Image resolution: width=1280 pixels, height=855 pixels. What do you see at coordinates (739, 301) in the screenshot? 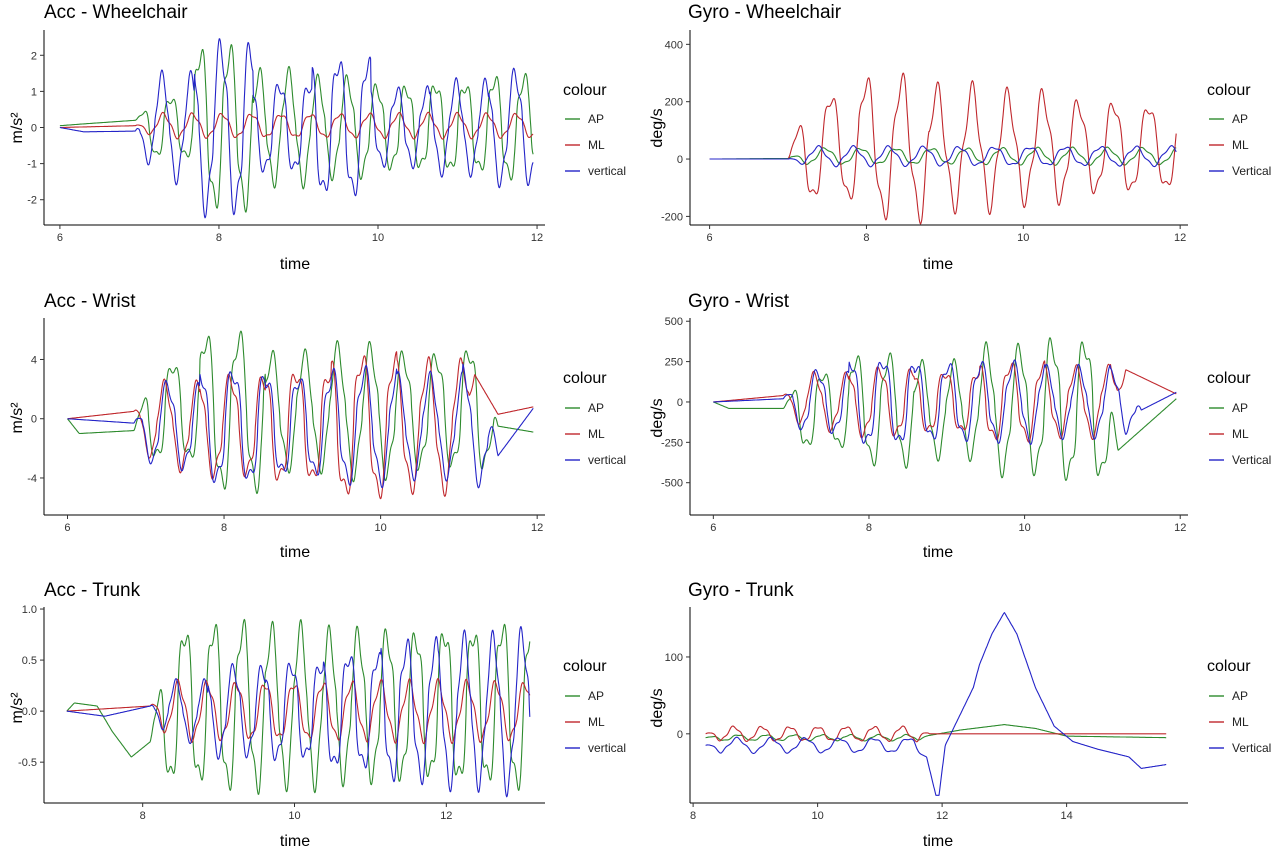
I see `panel-title: Gyro - Wrist` at bounding box center [739, 301].